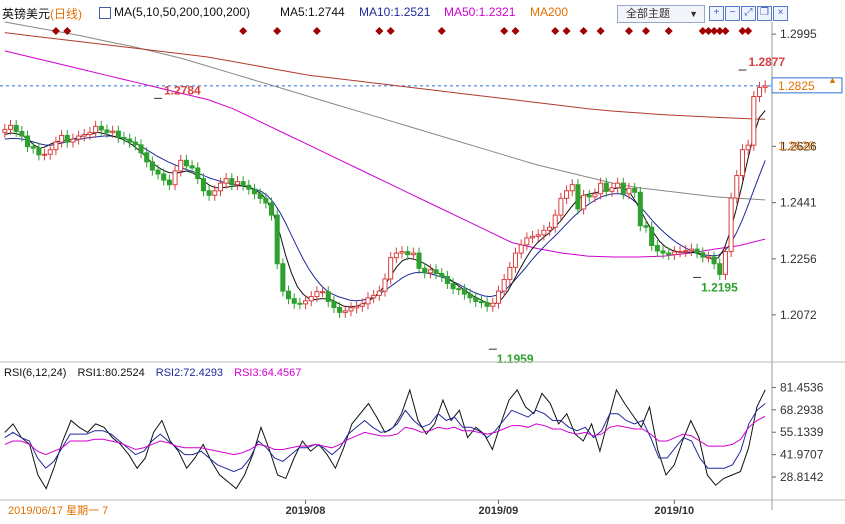 The image size is (845, 524). I want to click on x-axis-label: 2019/08, so click(306, 511).